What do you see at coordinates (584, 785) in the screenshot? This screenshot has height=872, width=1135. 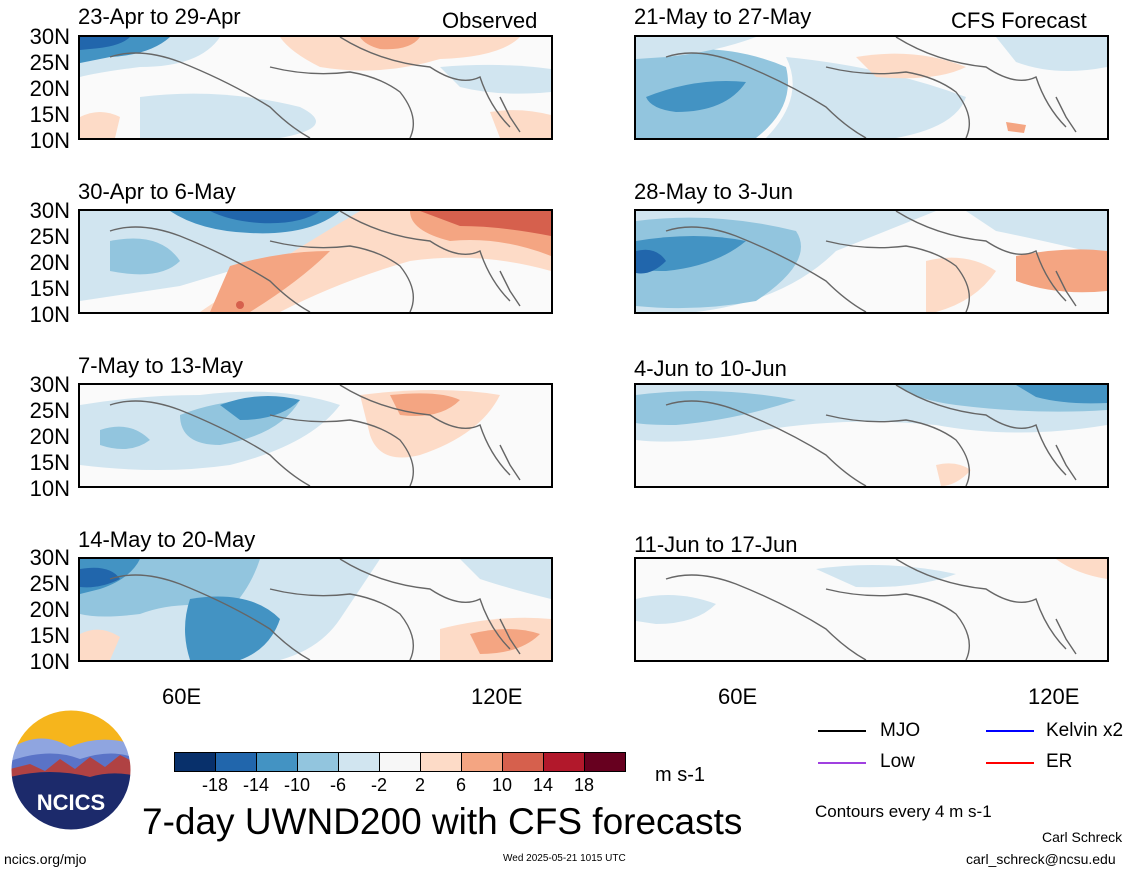 I see `colorbar-tick: 18` at bounding box center [584, 785].